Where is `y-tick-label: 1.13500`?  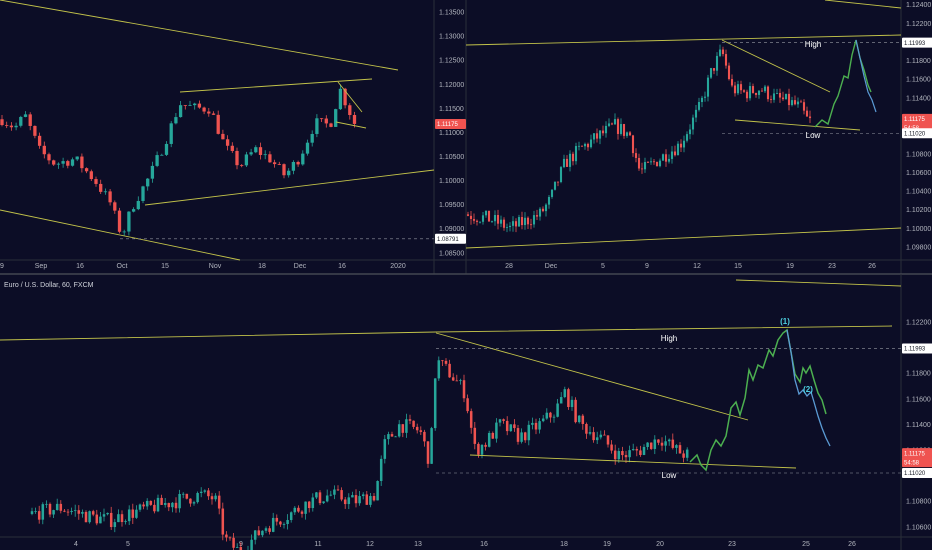
y-tick-label: 1.13500 is located at coordinates (451, 13).